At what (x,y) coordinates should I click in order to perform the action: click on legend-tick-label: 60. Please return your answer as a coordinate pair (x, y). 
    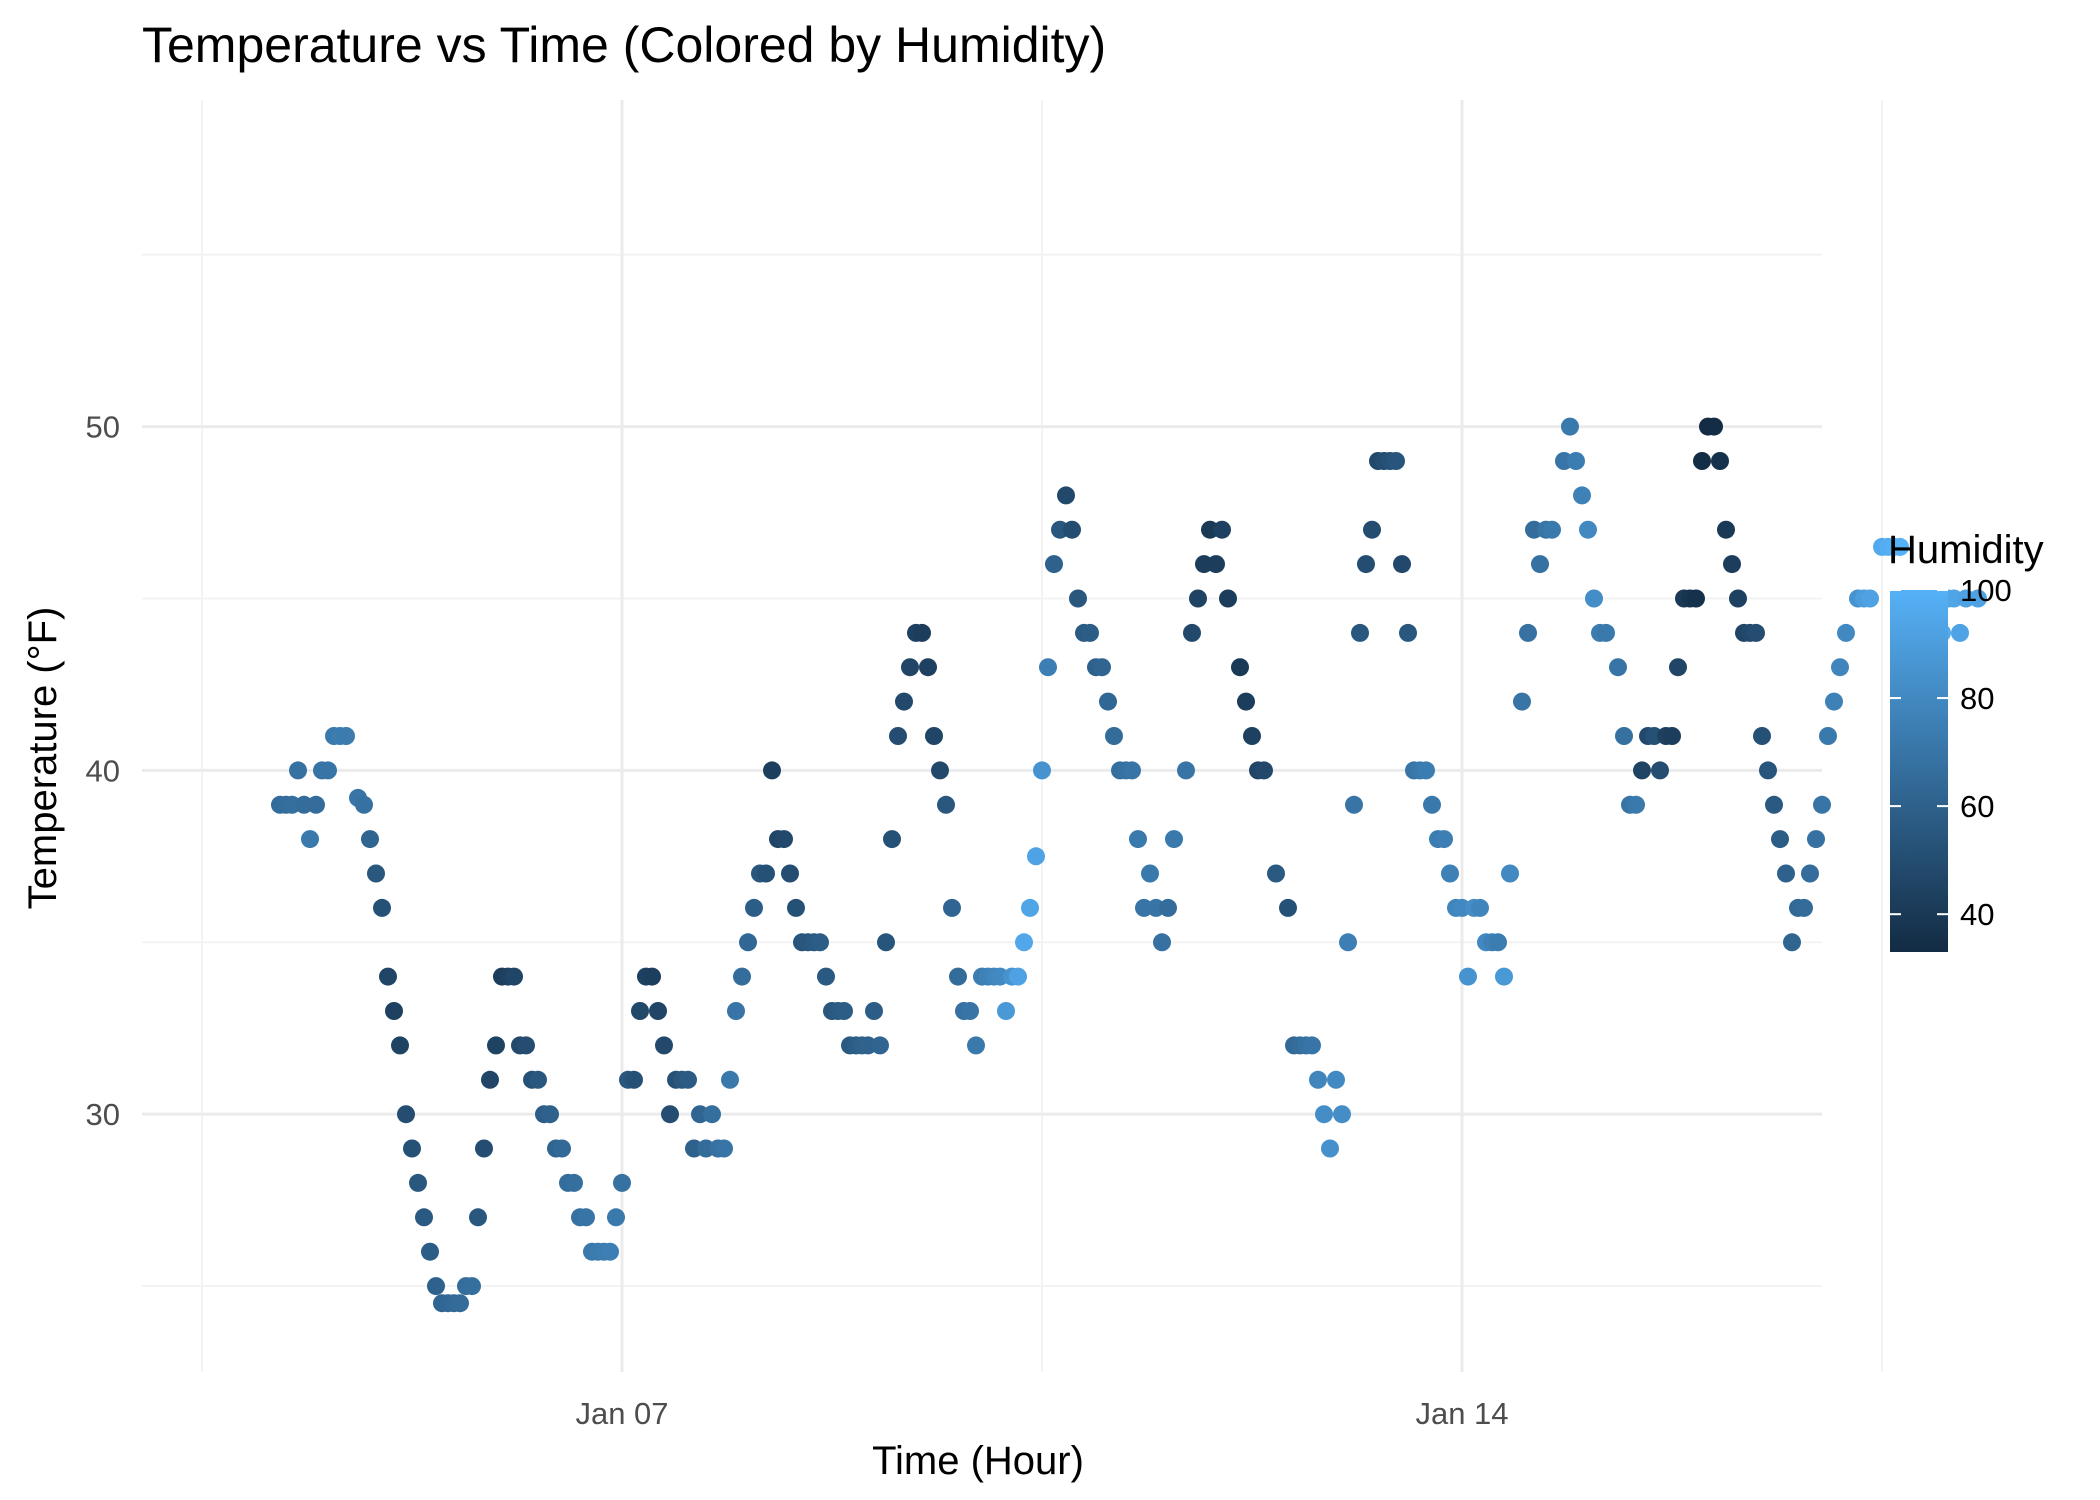
    Looking at the image, I should click on (1977, 806).